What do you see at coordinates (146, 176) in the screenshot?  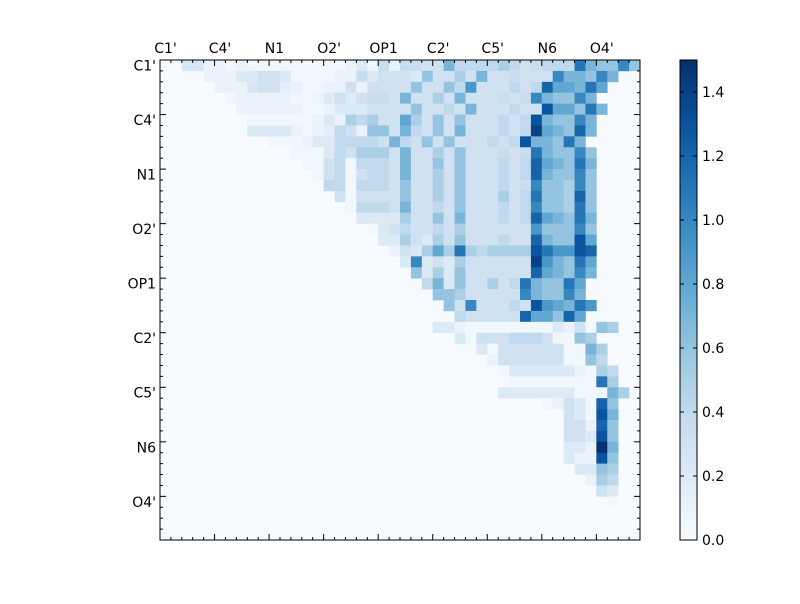 I see `y-tick-label: N1` at bounding box center [146, 176].